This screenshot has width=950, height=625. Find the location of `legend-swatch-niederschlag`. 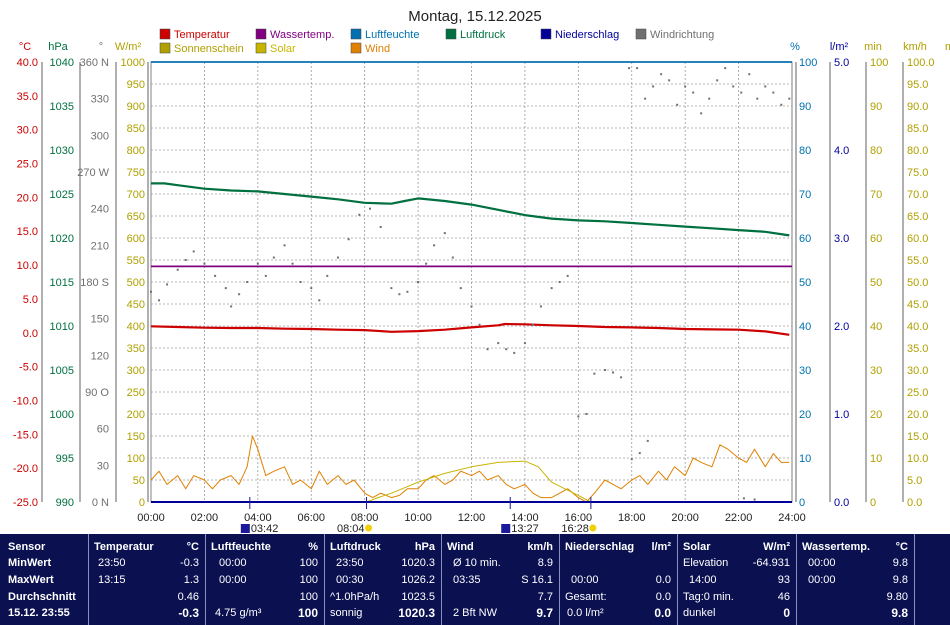

legend-swatch-niederschlag is located at coordinates (546, 34).